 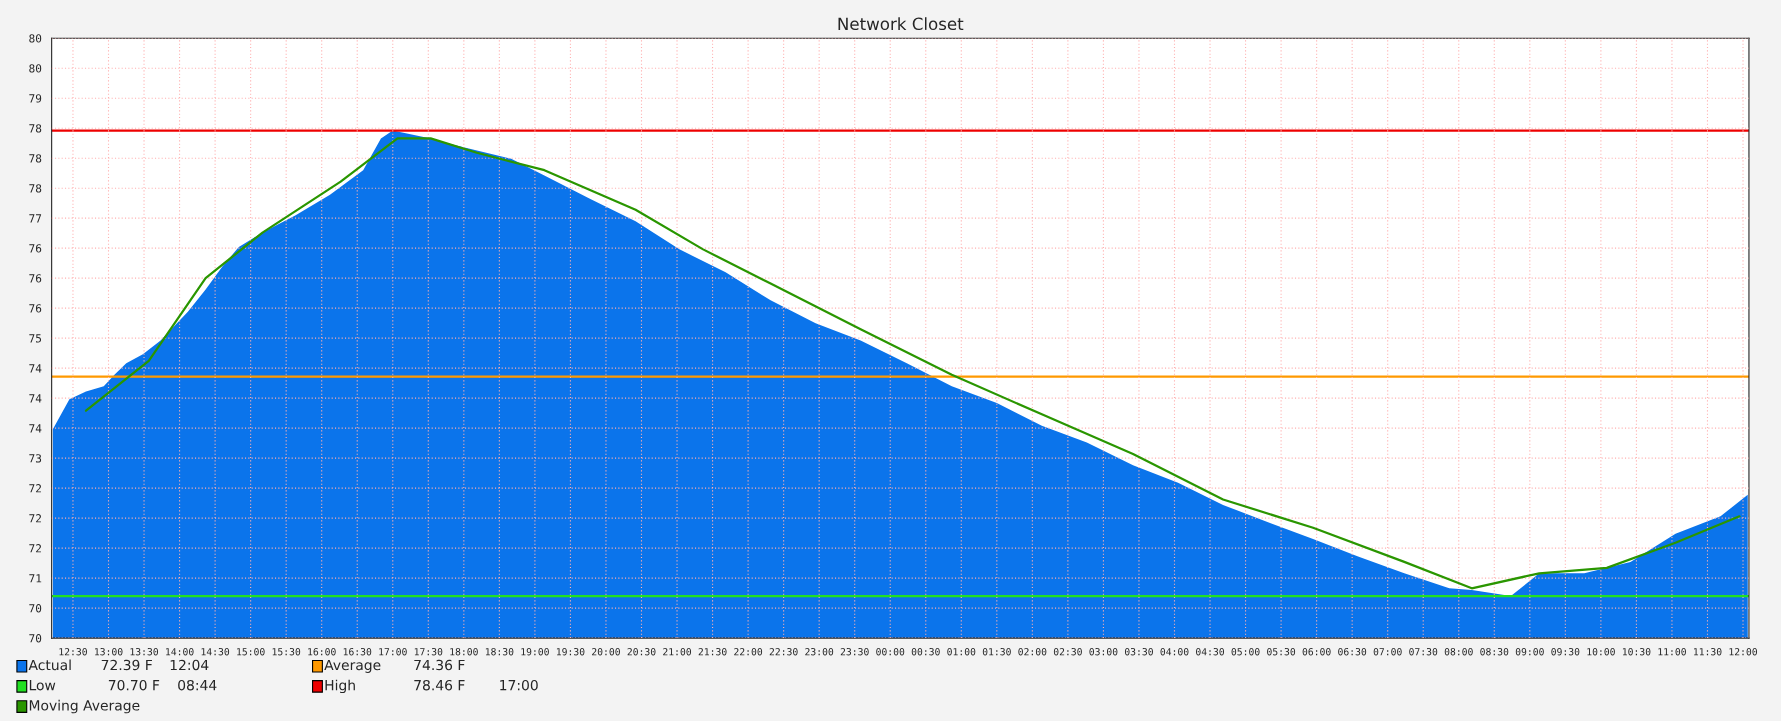 I want to click on x-tick-label: 13:00, so click(x=109, y=652).